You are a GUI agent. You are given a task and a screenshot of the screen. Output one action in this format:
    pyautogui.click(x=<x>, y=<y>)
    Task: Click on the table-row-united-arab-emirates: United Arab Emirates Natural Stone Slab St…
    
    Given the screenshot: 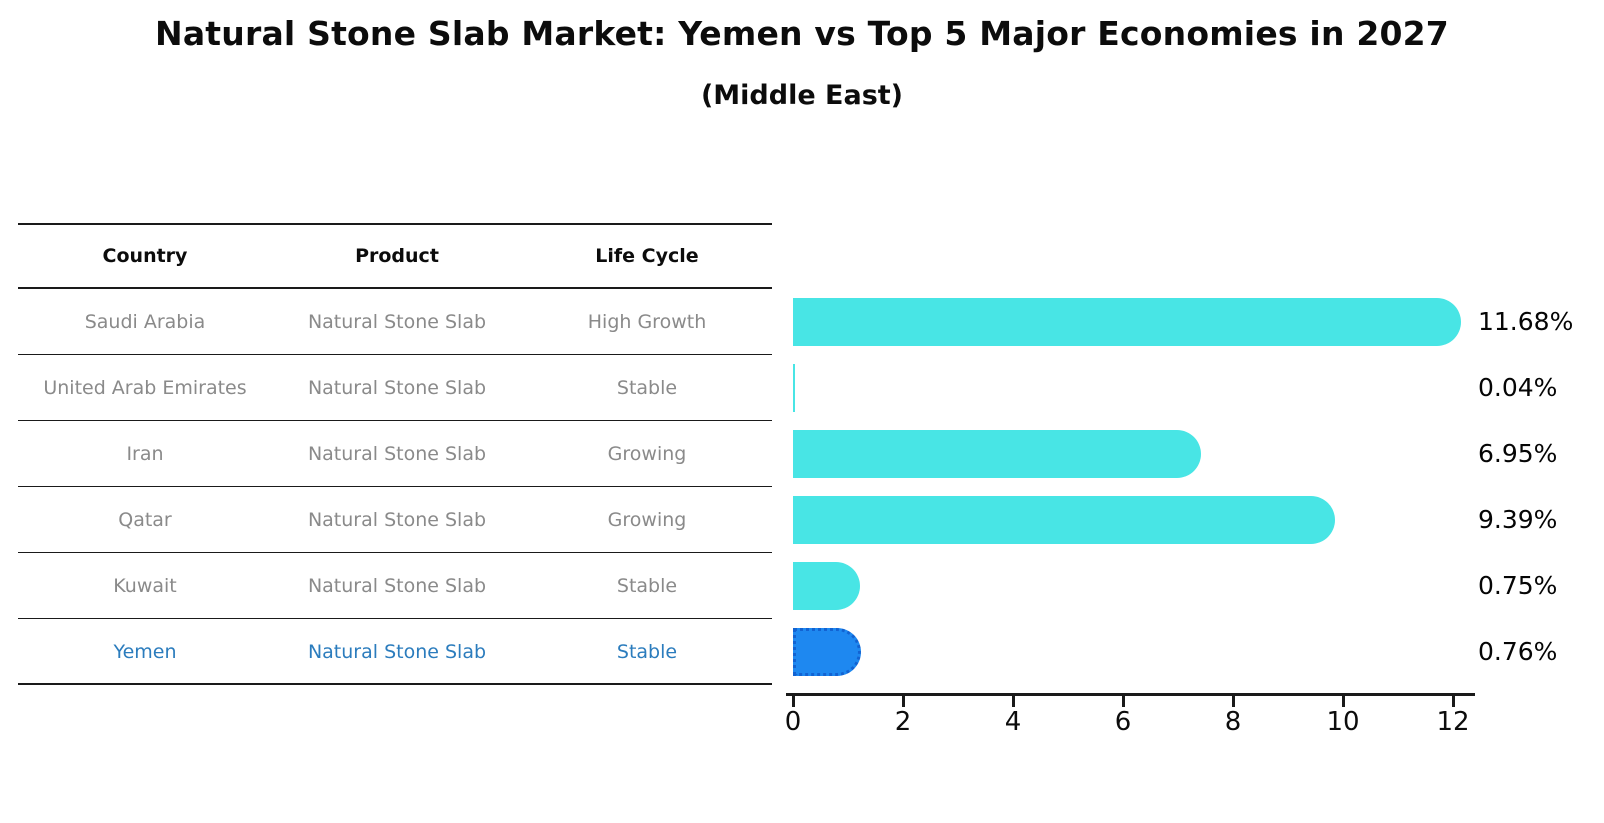 What is the action you would take?
    pyautogui.click(x=395, y=388)
    